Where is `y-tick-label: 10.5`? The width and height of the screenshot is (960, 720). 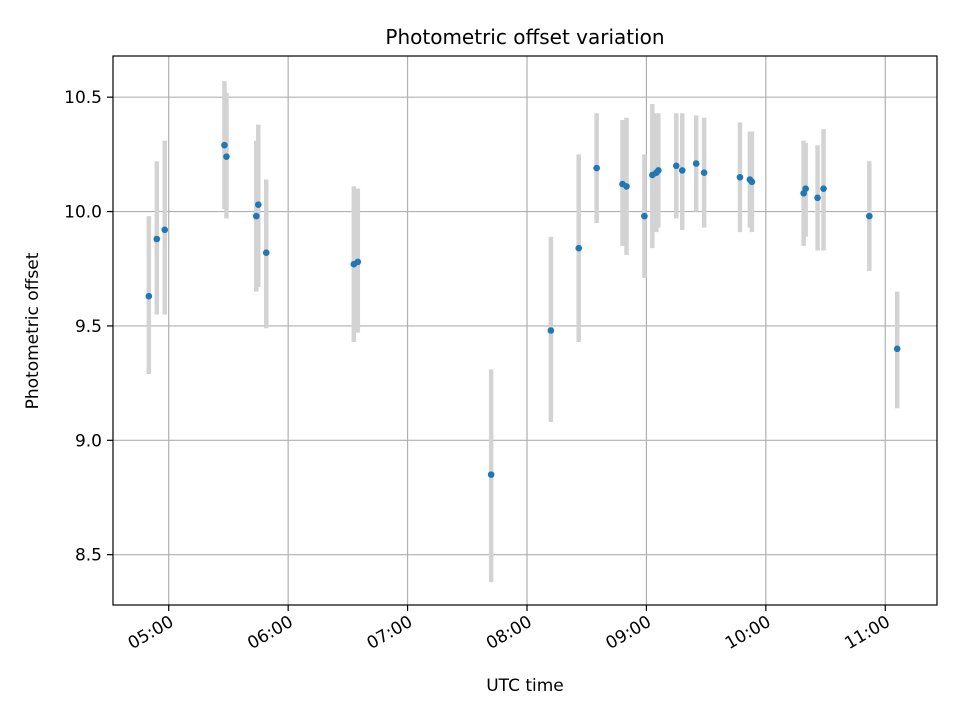 y-tick-label: 10.5 is located at coordinates (83, 98).